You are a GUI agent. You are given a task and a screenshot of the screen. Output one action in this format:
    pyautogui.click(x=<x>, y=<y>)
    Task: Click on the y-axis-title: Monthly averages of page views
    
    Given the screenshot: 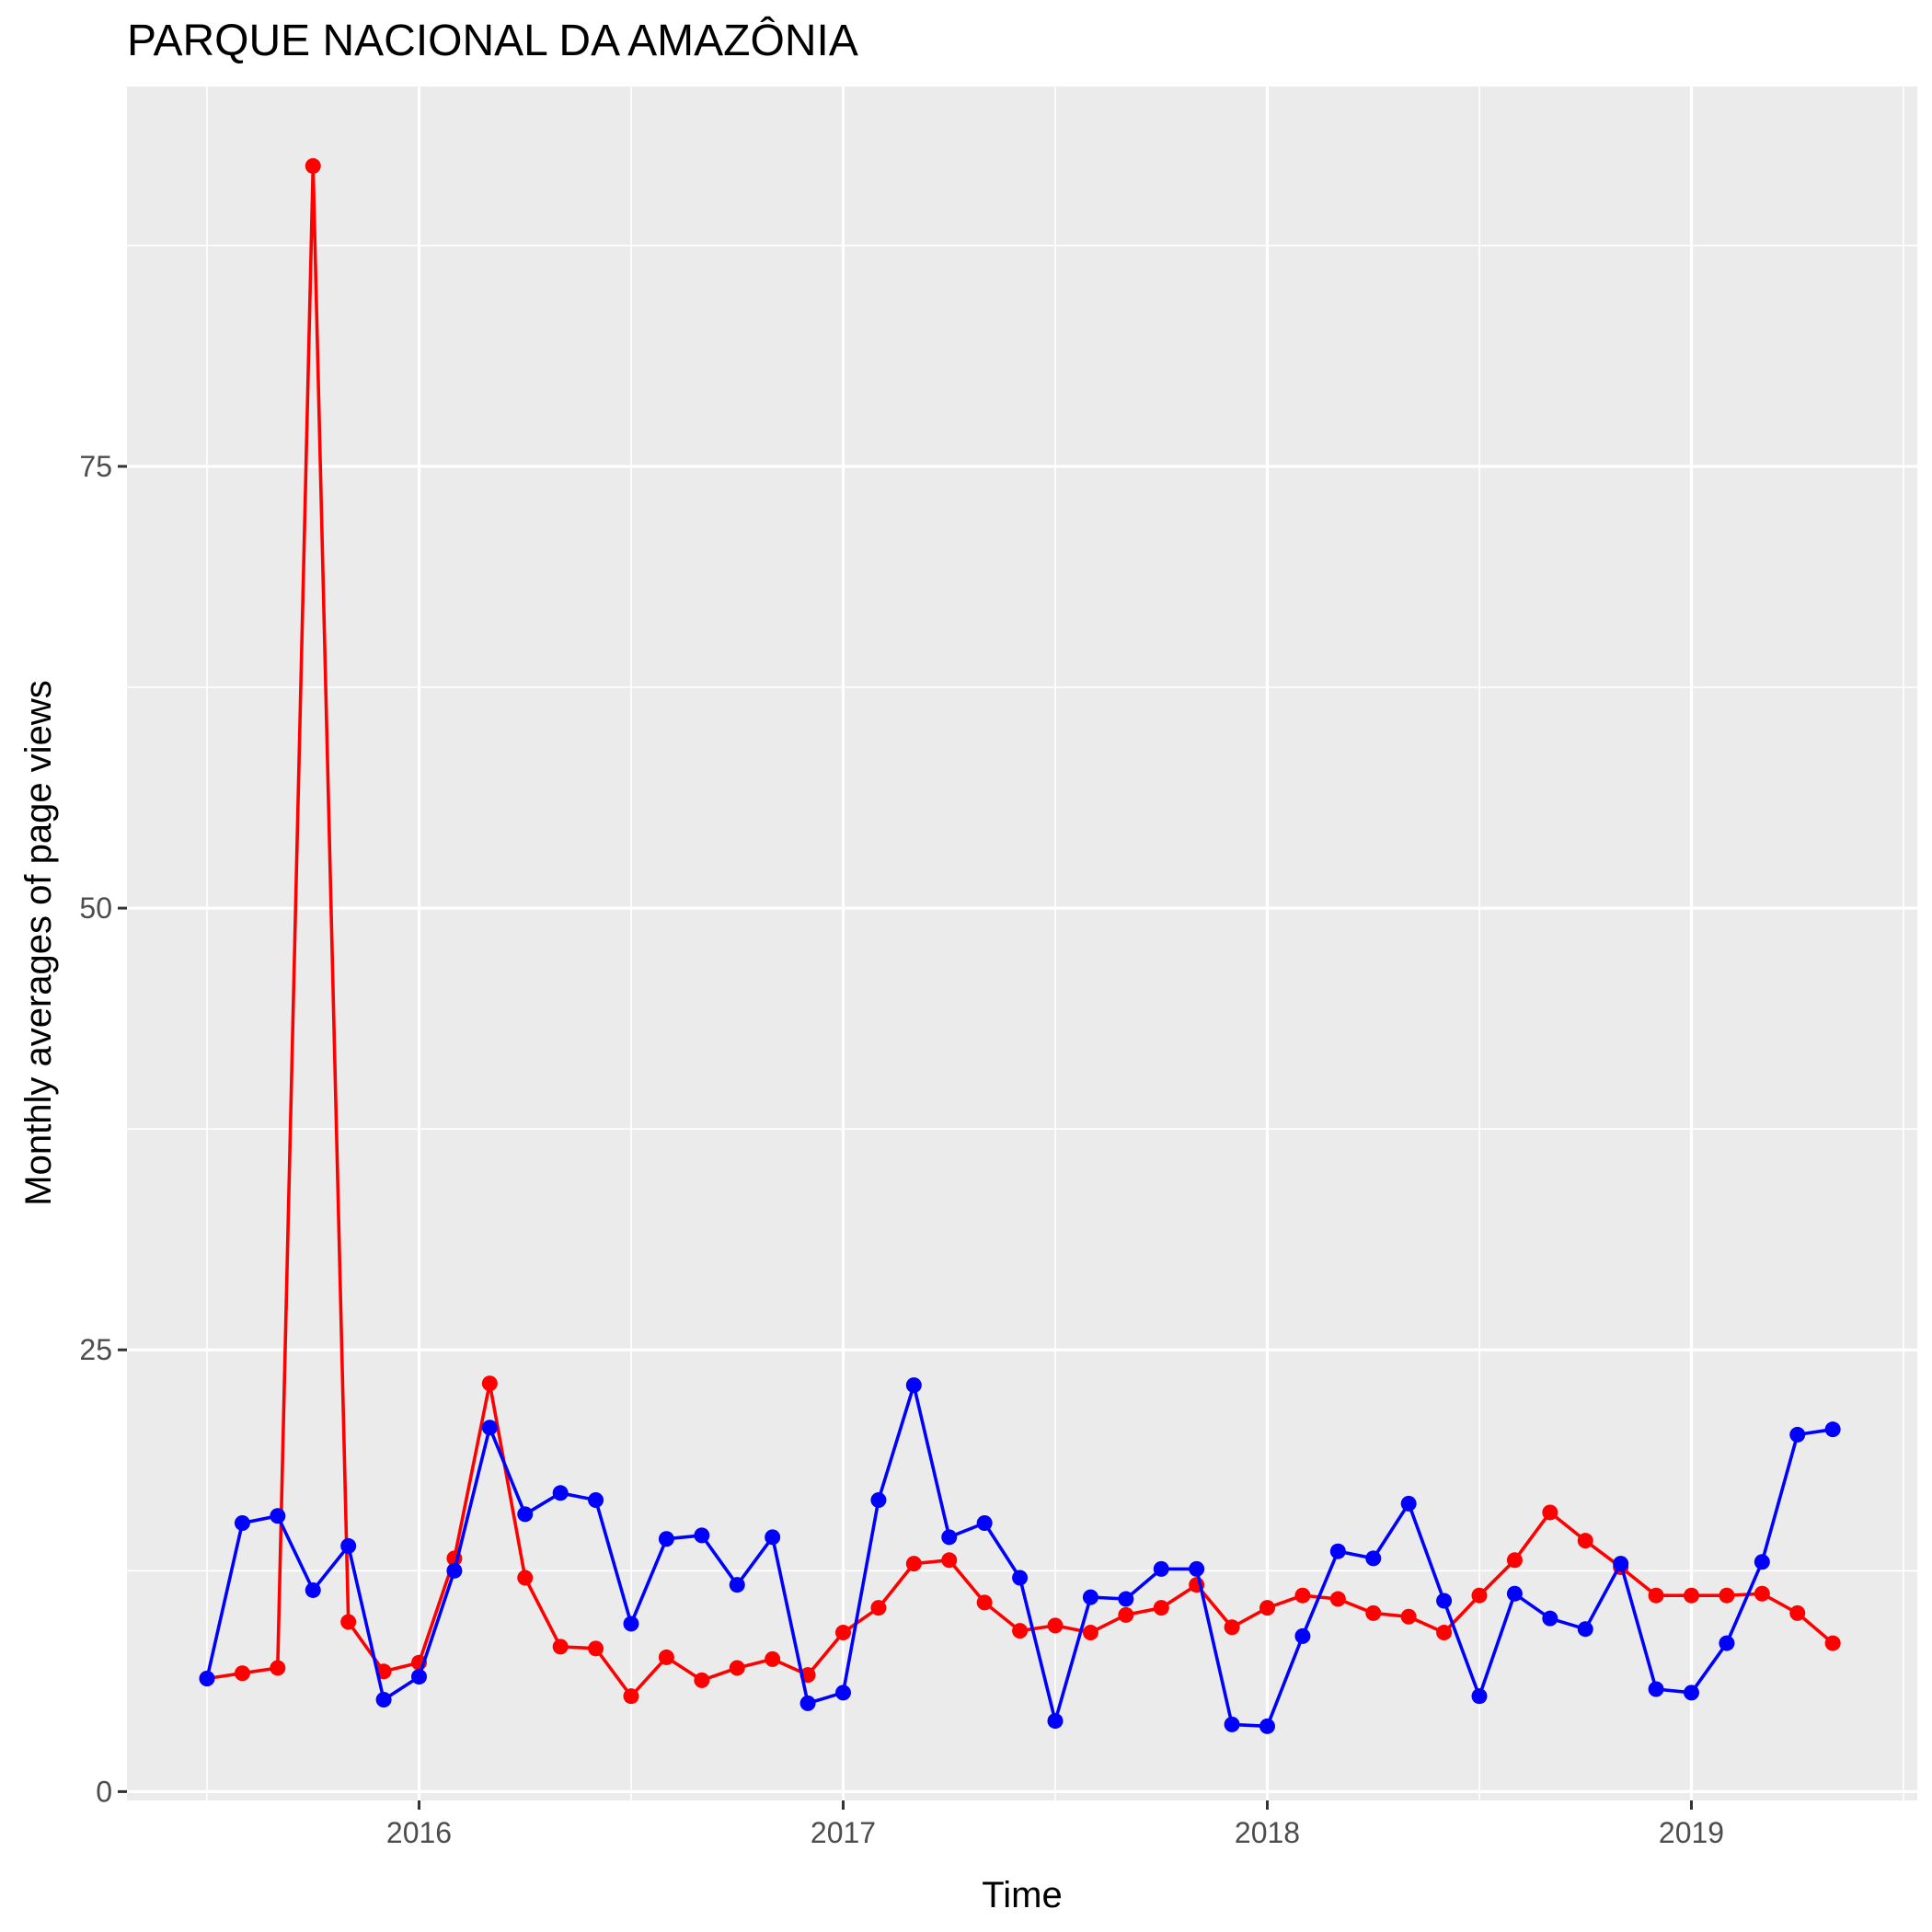 What is the action you would take?
    pyautogui.click(x=38, y=942)
    